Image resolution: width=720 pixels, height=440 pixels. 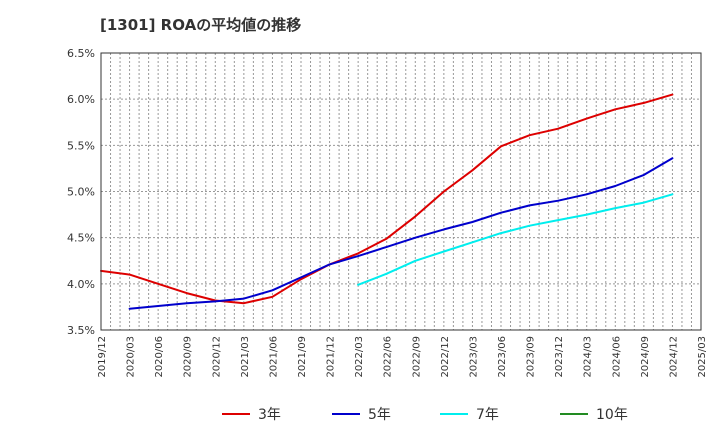 What do you see at coordinates (81, 53) in the screenshot?
I see `y-tick-label: 6.5%` at bounding box center [81, 53].